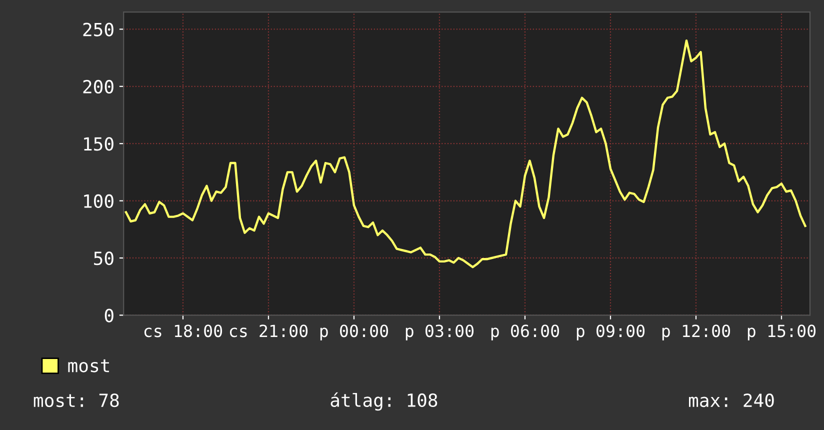 Image resolution: width=824 pixels, height=430 pixels. I want to click on y-tick-label: 100, so click(99, 201).